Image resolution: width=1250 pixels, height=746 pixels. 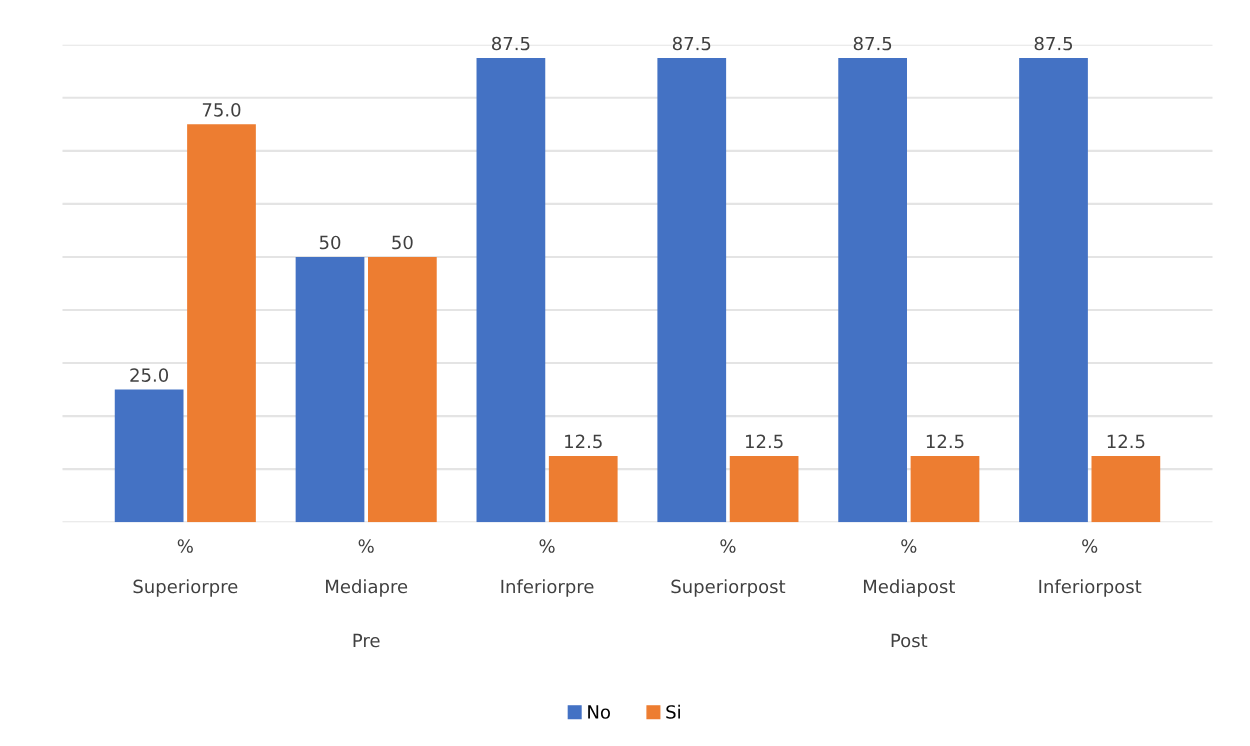 I want to click on legend-label: No, so click(x=599, y=712).